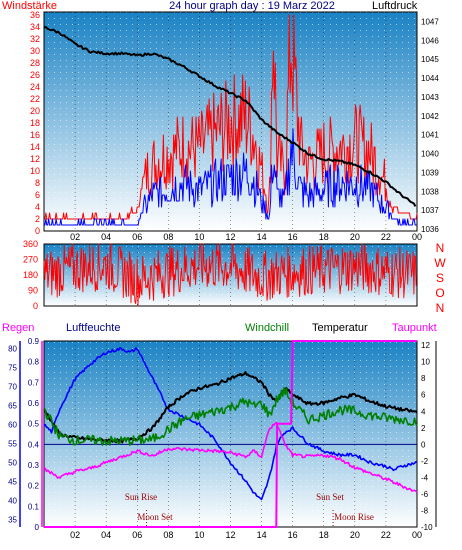  I want to click on panel1-left-tick-label: 32, so click(35, 39).